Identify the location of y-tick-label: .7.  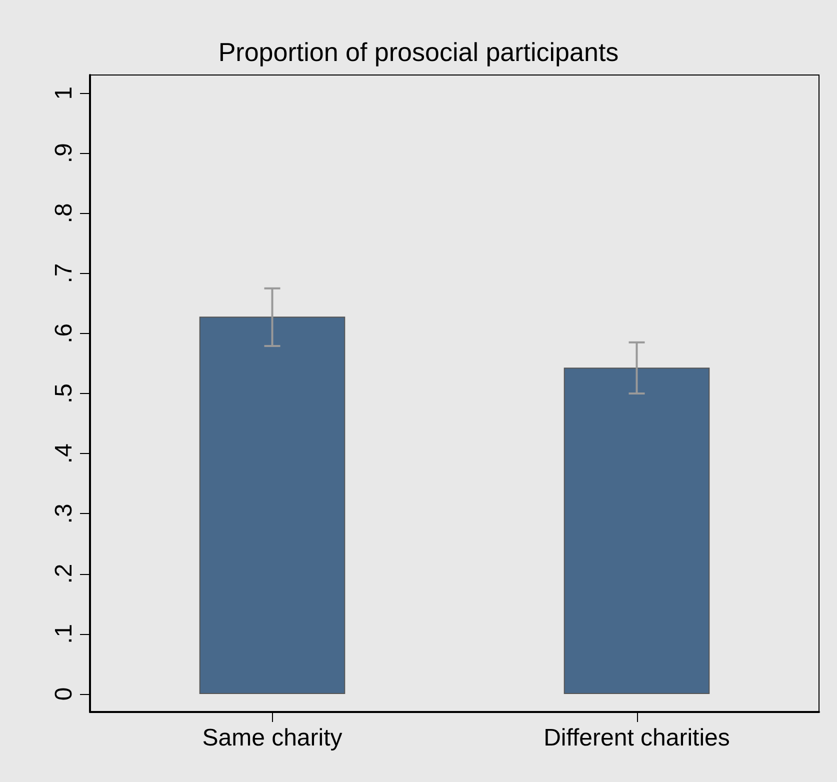
(64, 273).